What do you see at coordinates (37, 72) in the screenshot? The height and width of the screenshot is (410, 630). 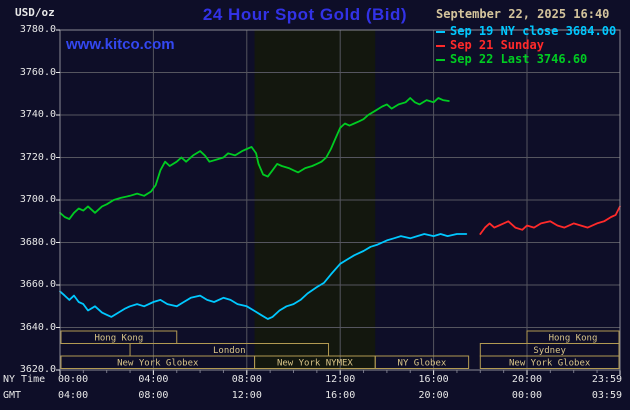 I see `y-tick-label: 3760.0` at bounding box center [37, 72].